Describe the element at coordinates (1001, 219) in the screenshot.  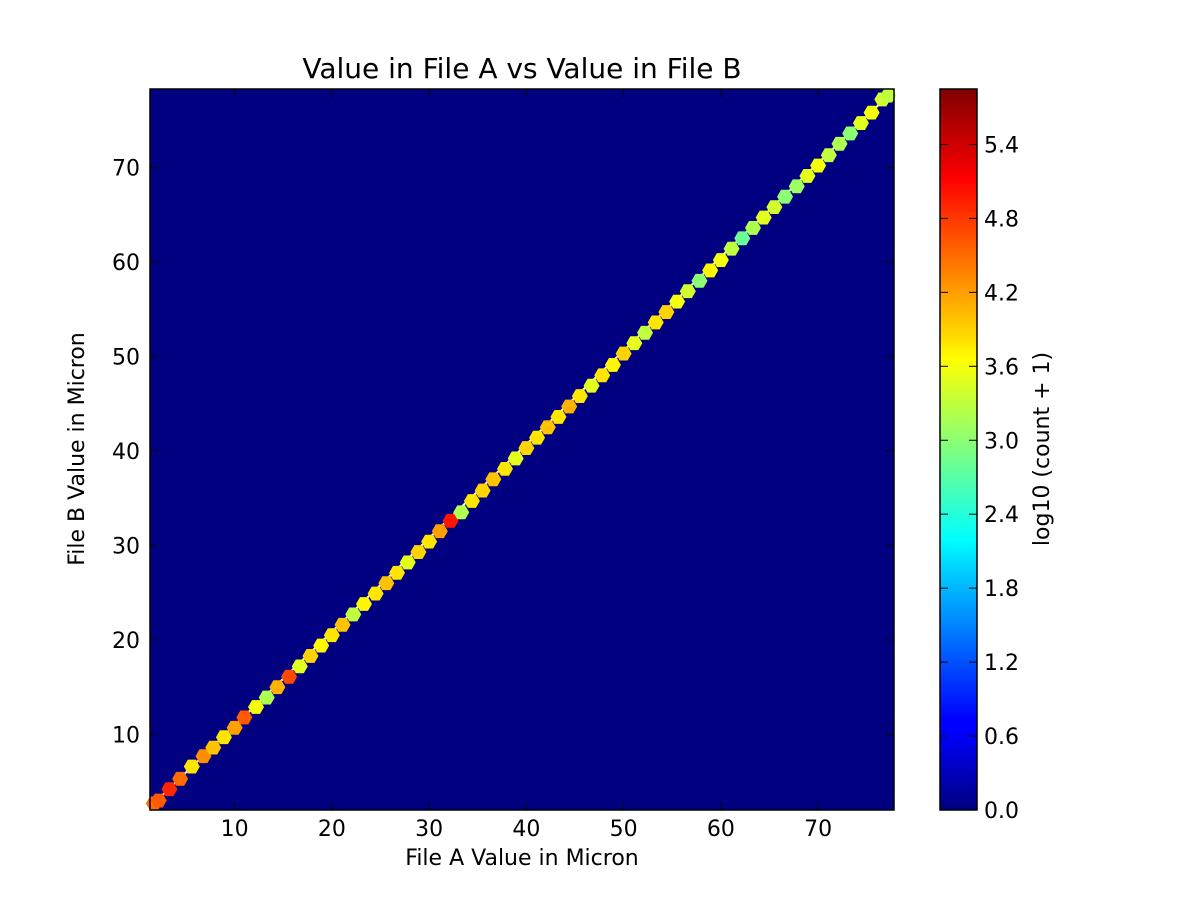
I see `colorbar-tick-label: 4.8` at that location.